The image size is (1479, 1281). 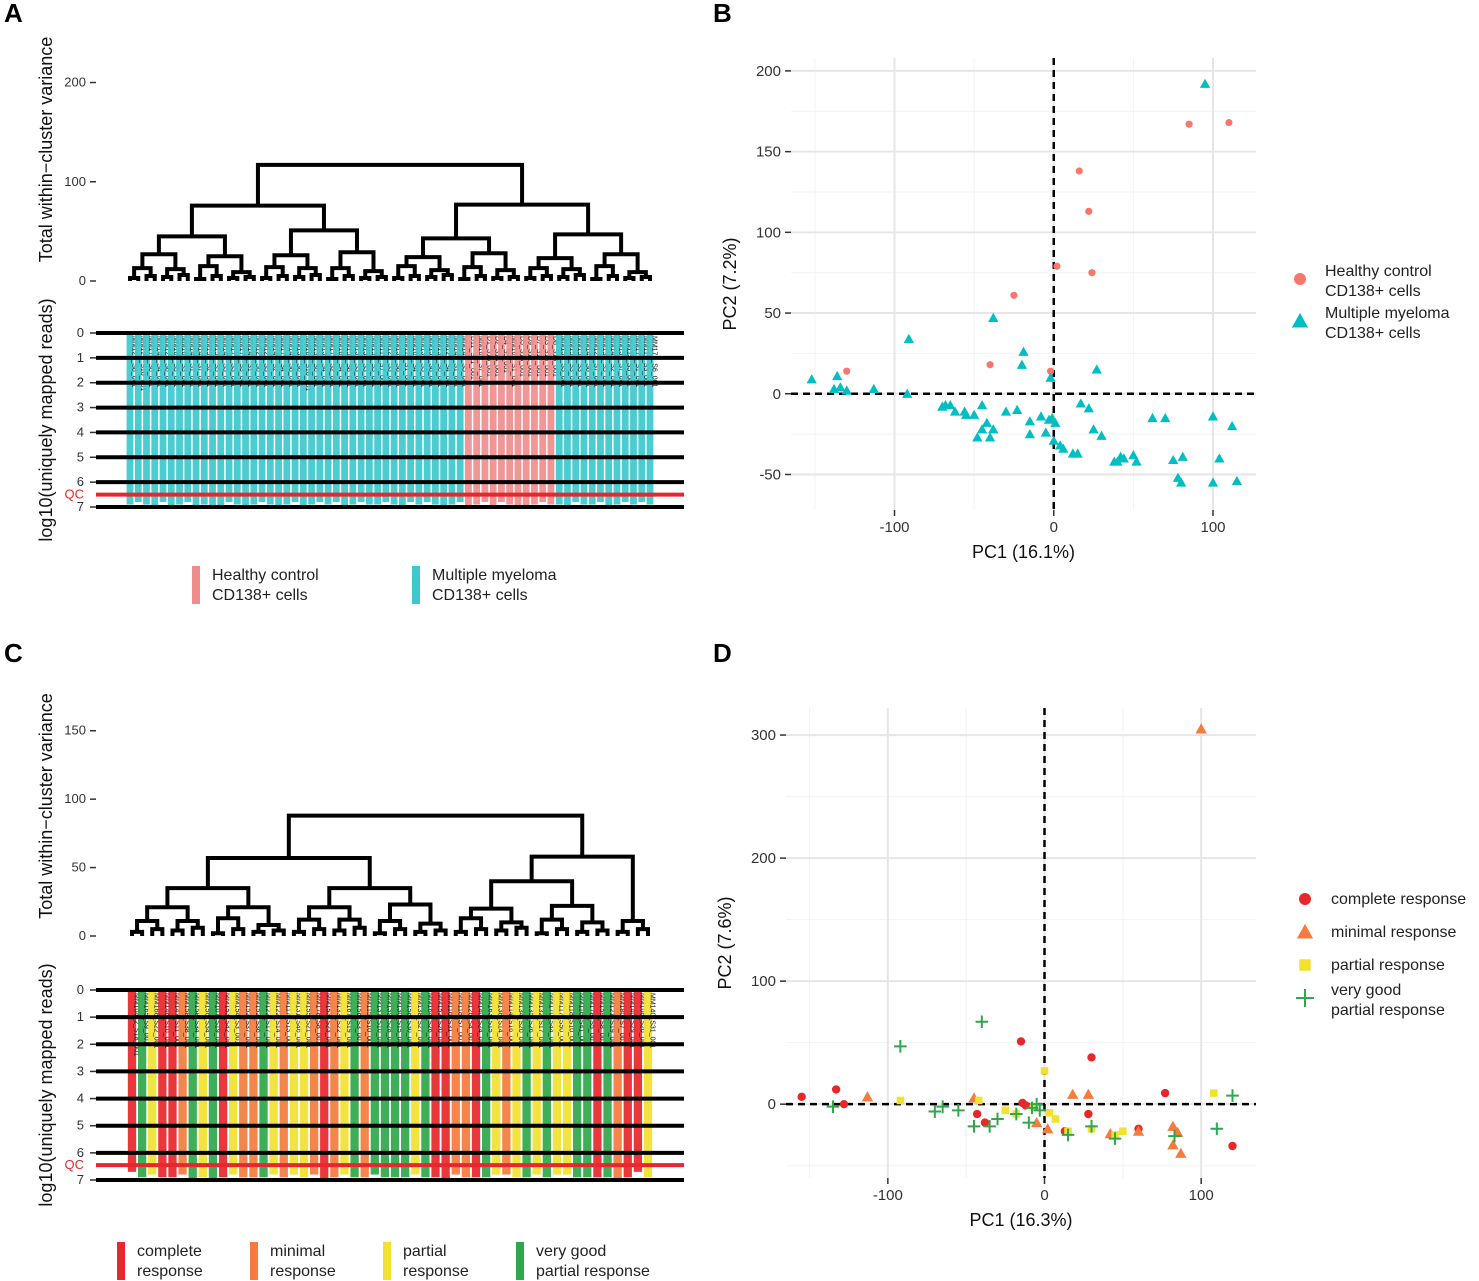 What do you see at coordinates (637, 361) in the screenshot?
I see `sample-label: MM178_S1_001` at bounding box center [637, 361].